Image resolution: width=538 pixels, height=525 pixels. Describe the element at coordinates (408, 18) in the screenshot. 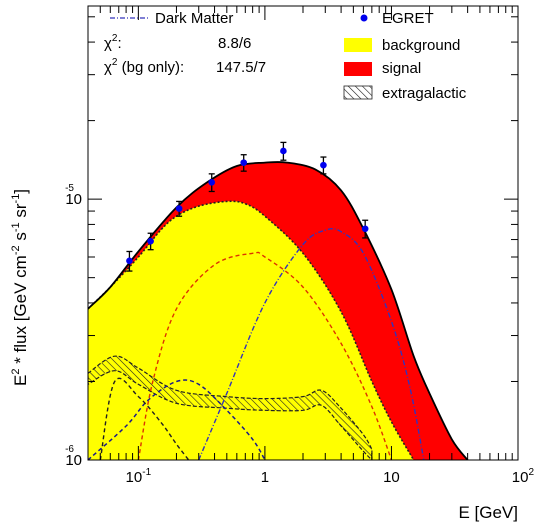

I see `legend-egret-label: EGRET` at that location.